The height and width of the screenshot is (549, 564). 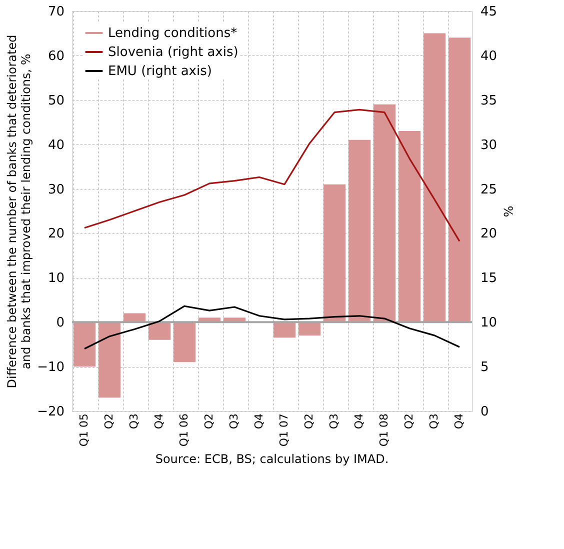 I want to click on y2-axis-title: %, so click(x=508, y=212).